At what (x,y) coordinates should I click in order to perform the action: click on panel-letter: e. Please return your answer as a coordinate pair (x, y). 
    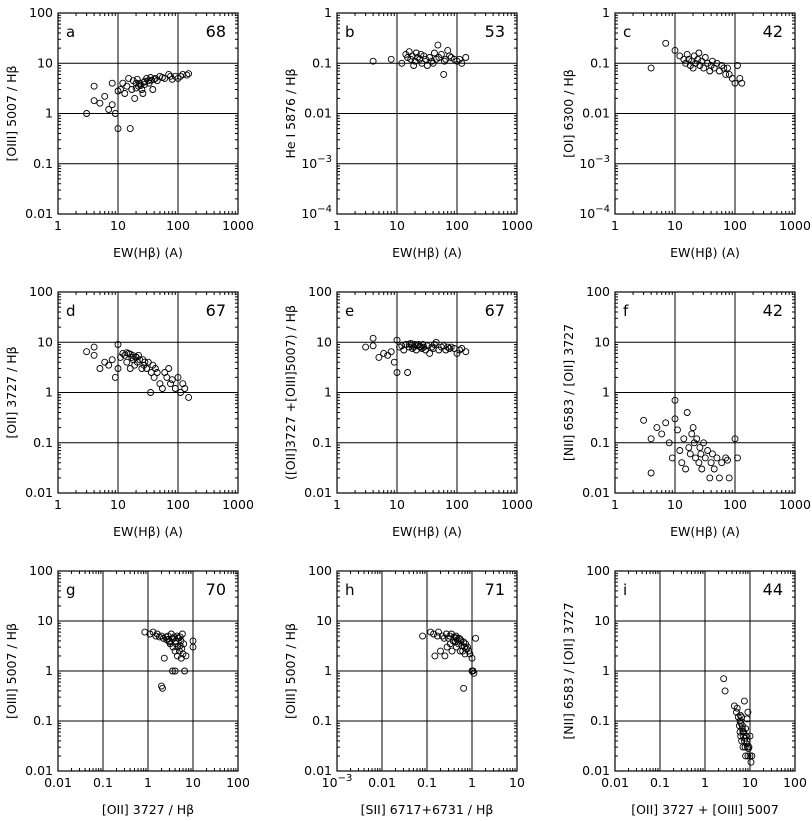
    Looking at the image, I should click on (349, 311).